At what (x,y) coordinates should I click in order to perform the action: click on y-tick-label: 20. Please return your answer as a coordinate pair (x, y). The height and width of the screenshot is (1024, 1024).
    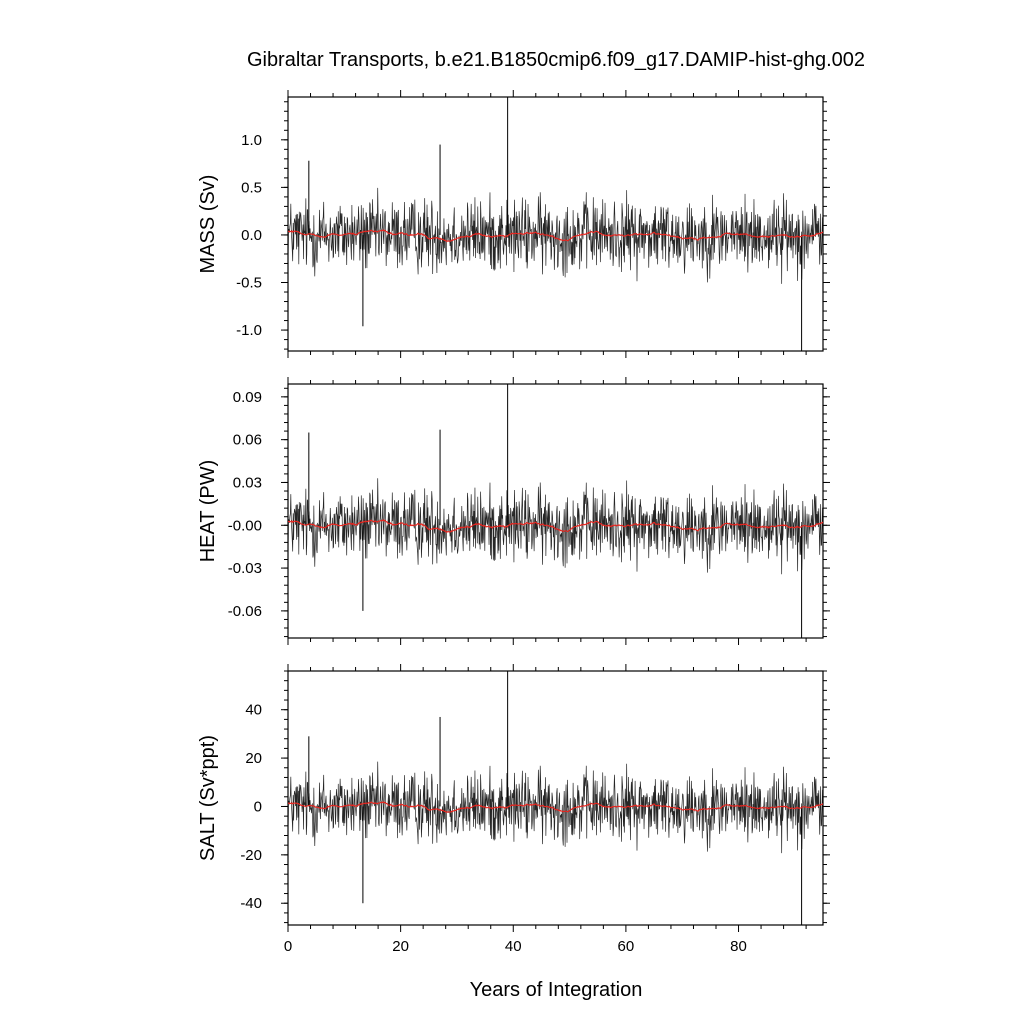
    Looking at the image, I should click on (253, 758).